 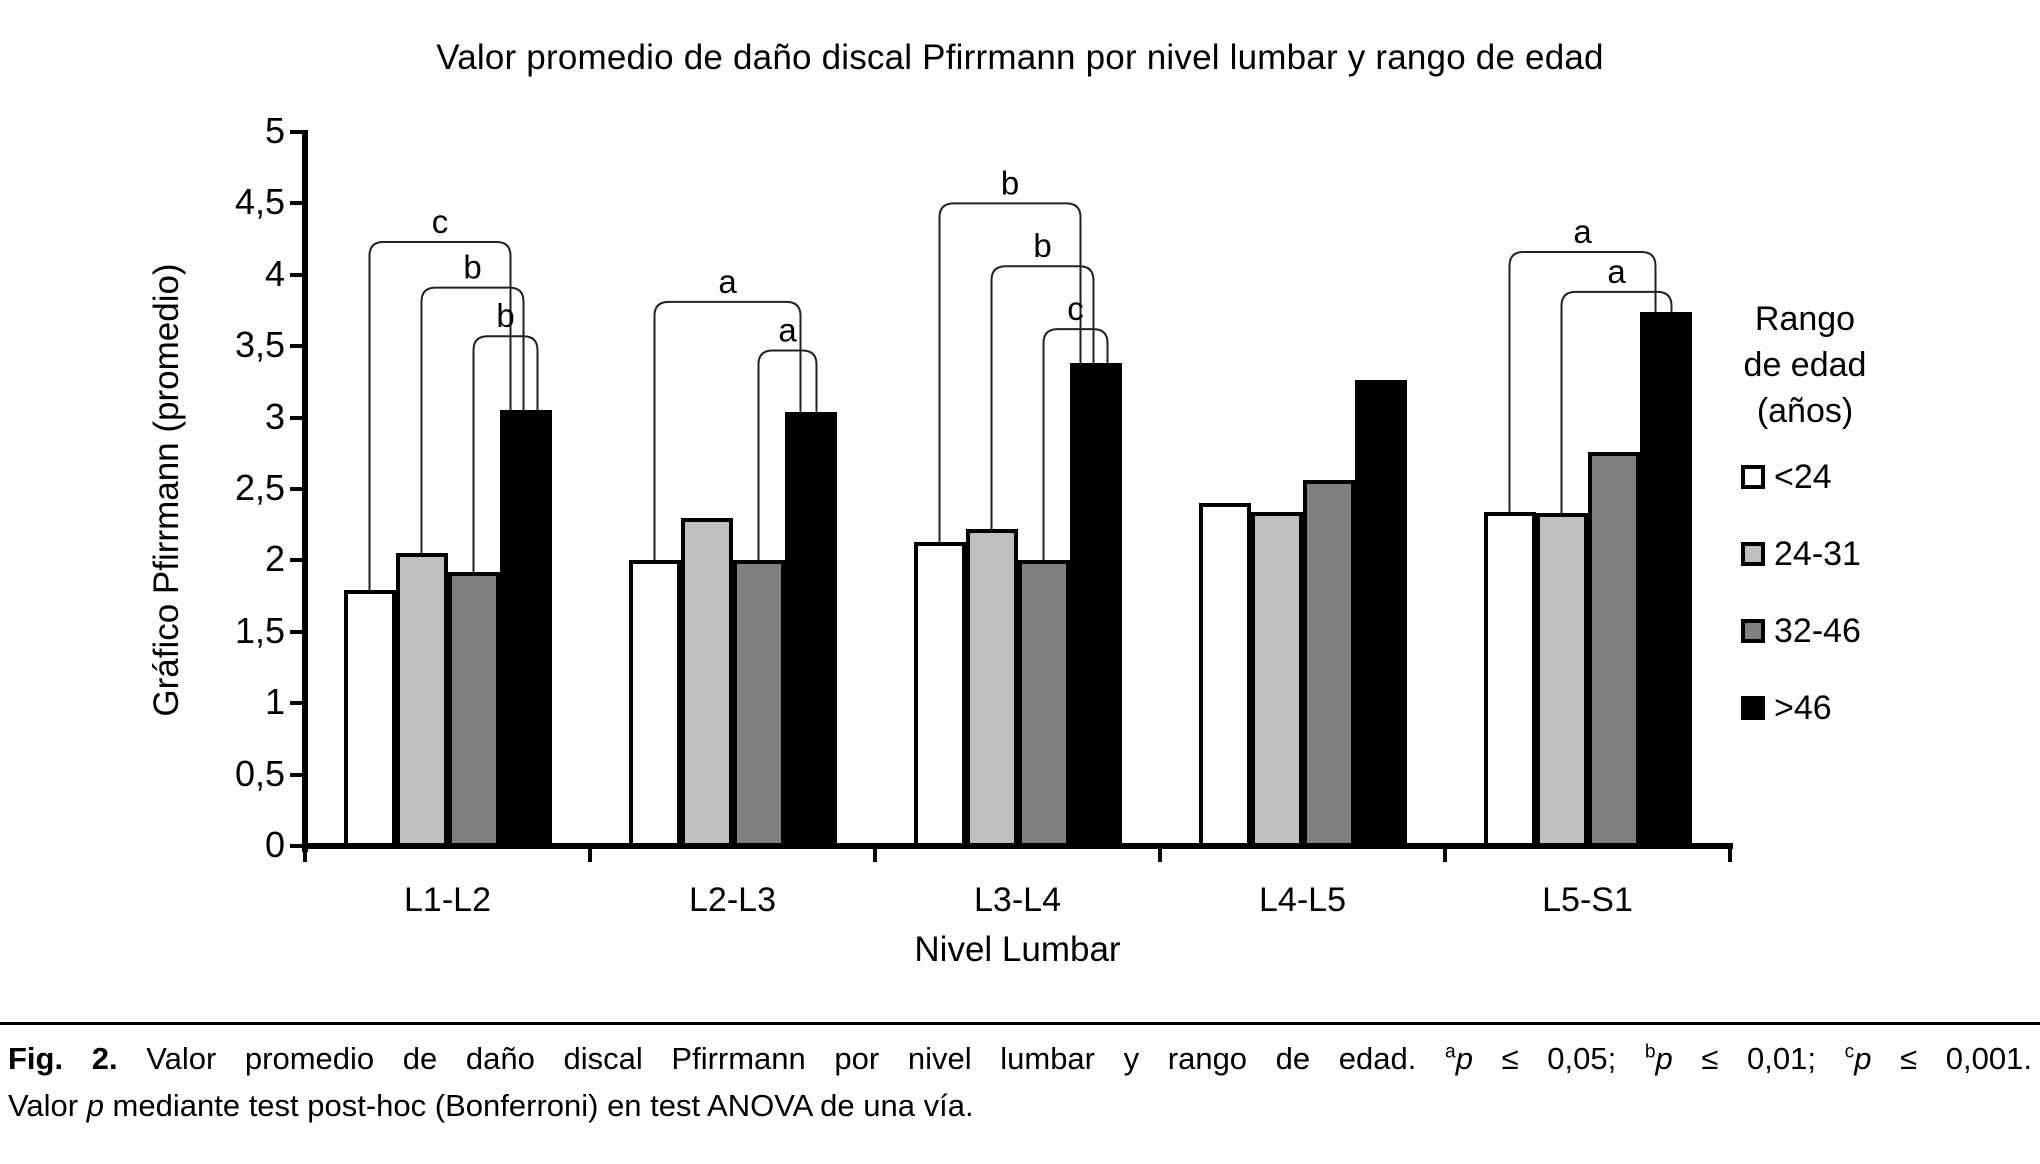 I want to click on x-category-label: L3-L4, so click(x=1017, y=900).